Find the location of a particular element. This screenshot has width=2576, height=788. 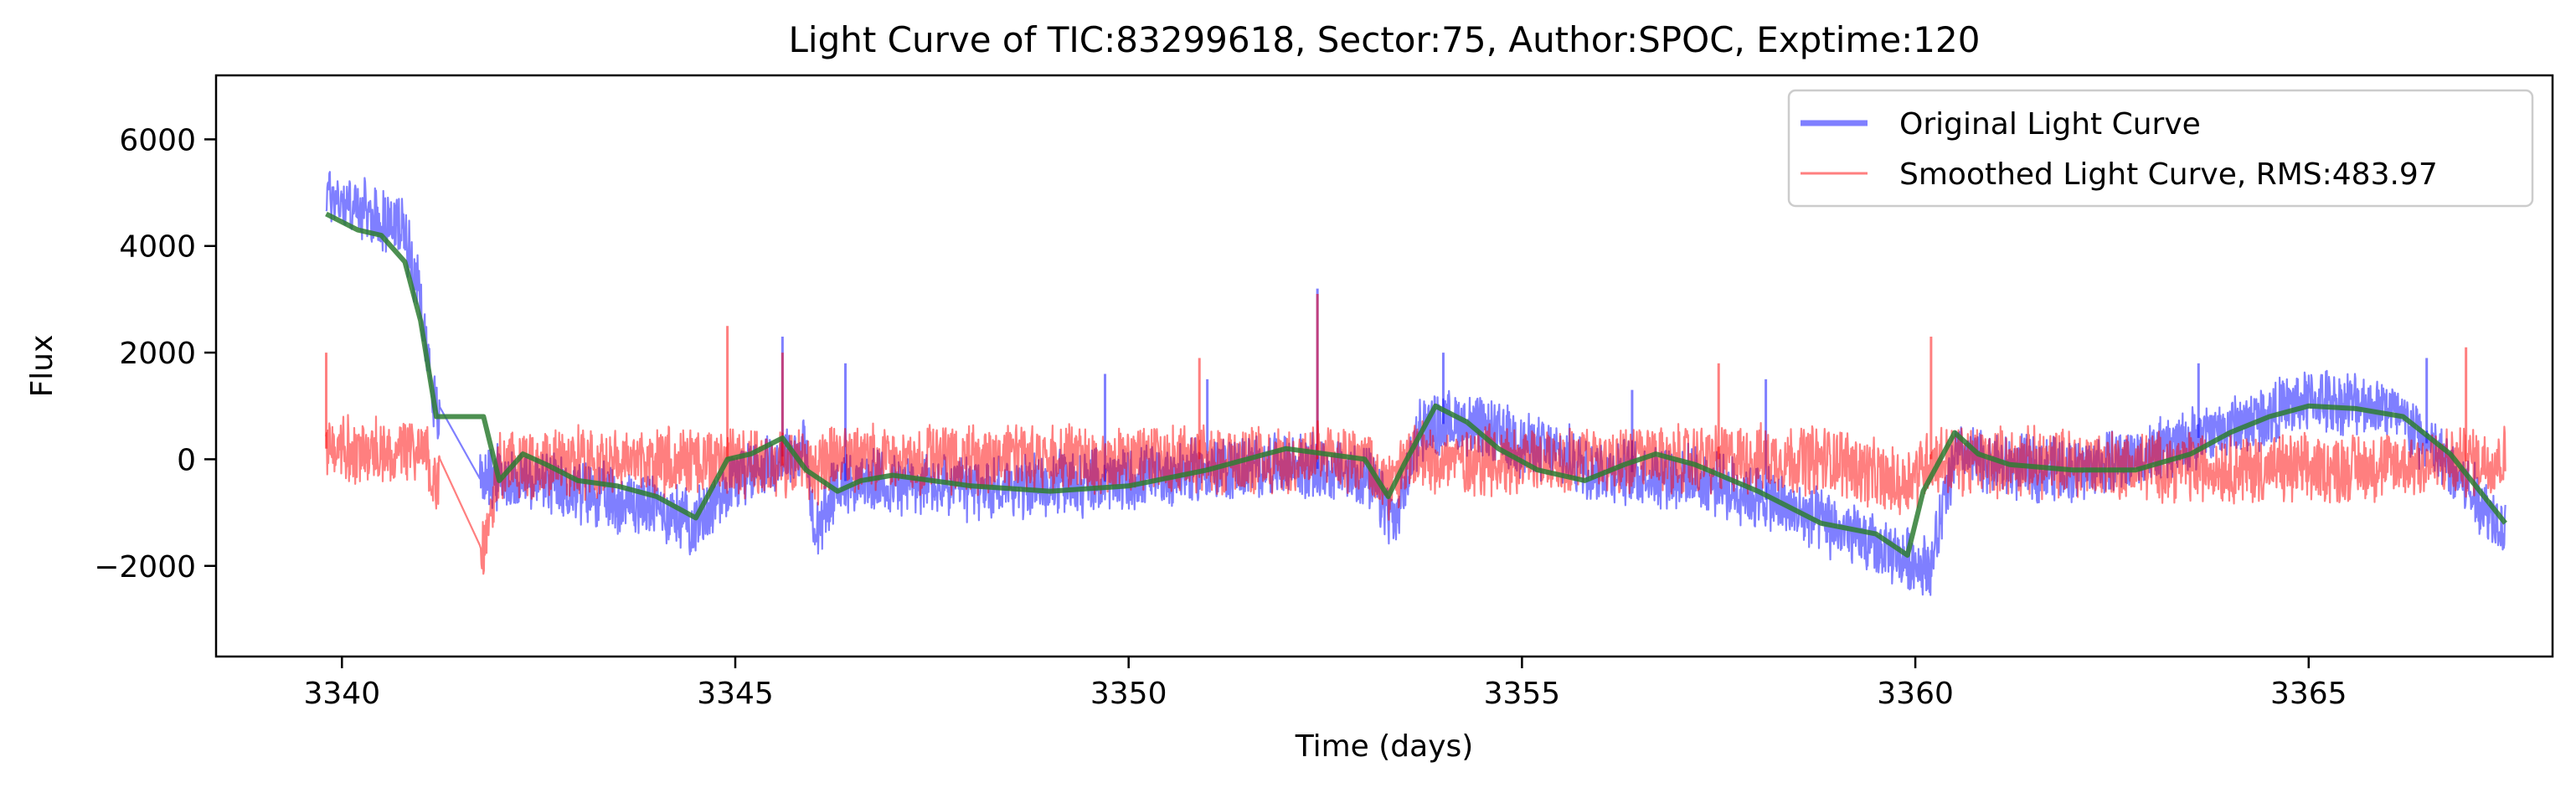

y-tick-label: −2000 is located at coordinates (145, 567).